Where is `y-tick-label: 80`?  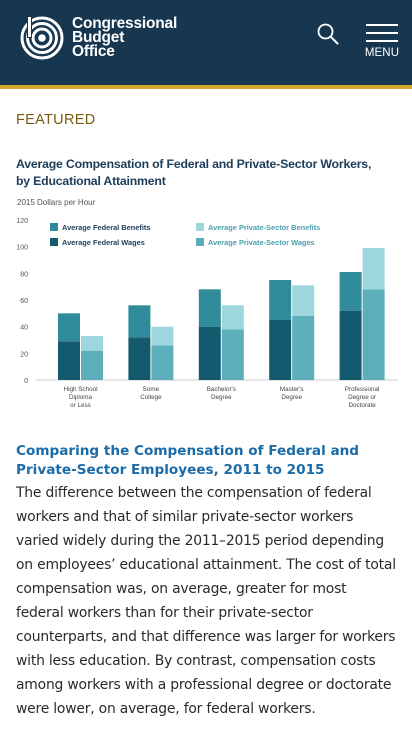
y-tick-label: 80 is located at coordinates (24, 274).